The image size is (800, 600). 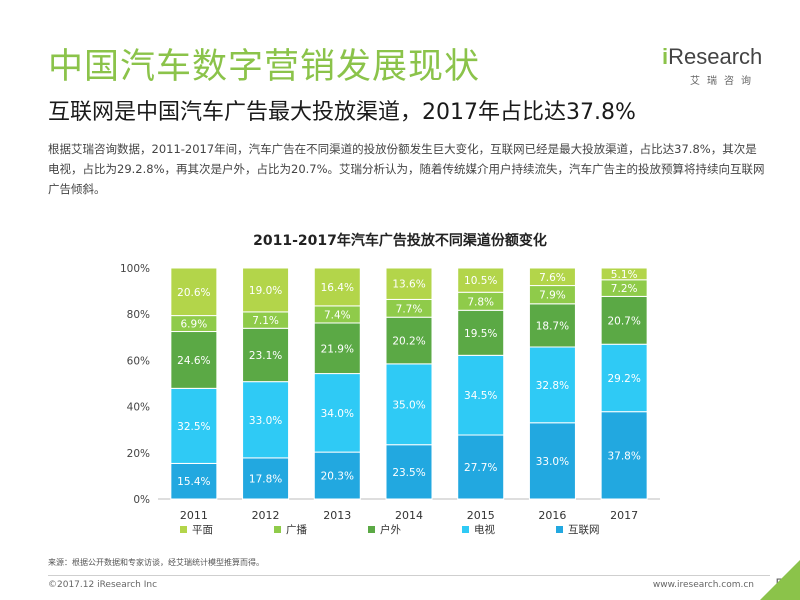 I want to click on data-label: 20.2%, so click(x=408, y=342).